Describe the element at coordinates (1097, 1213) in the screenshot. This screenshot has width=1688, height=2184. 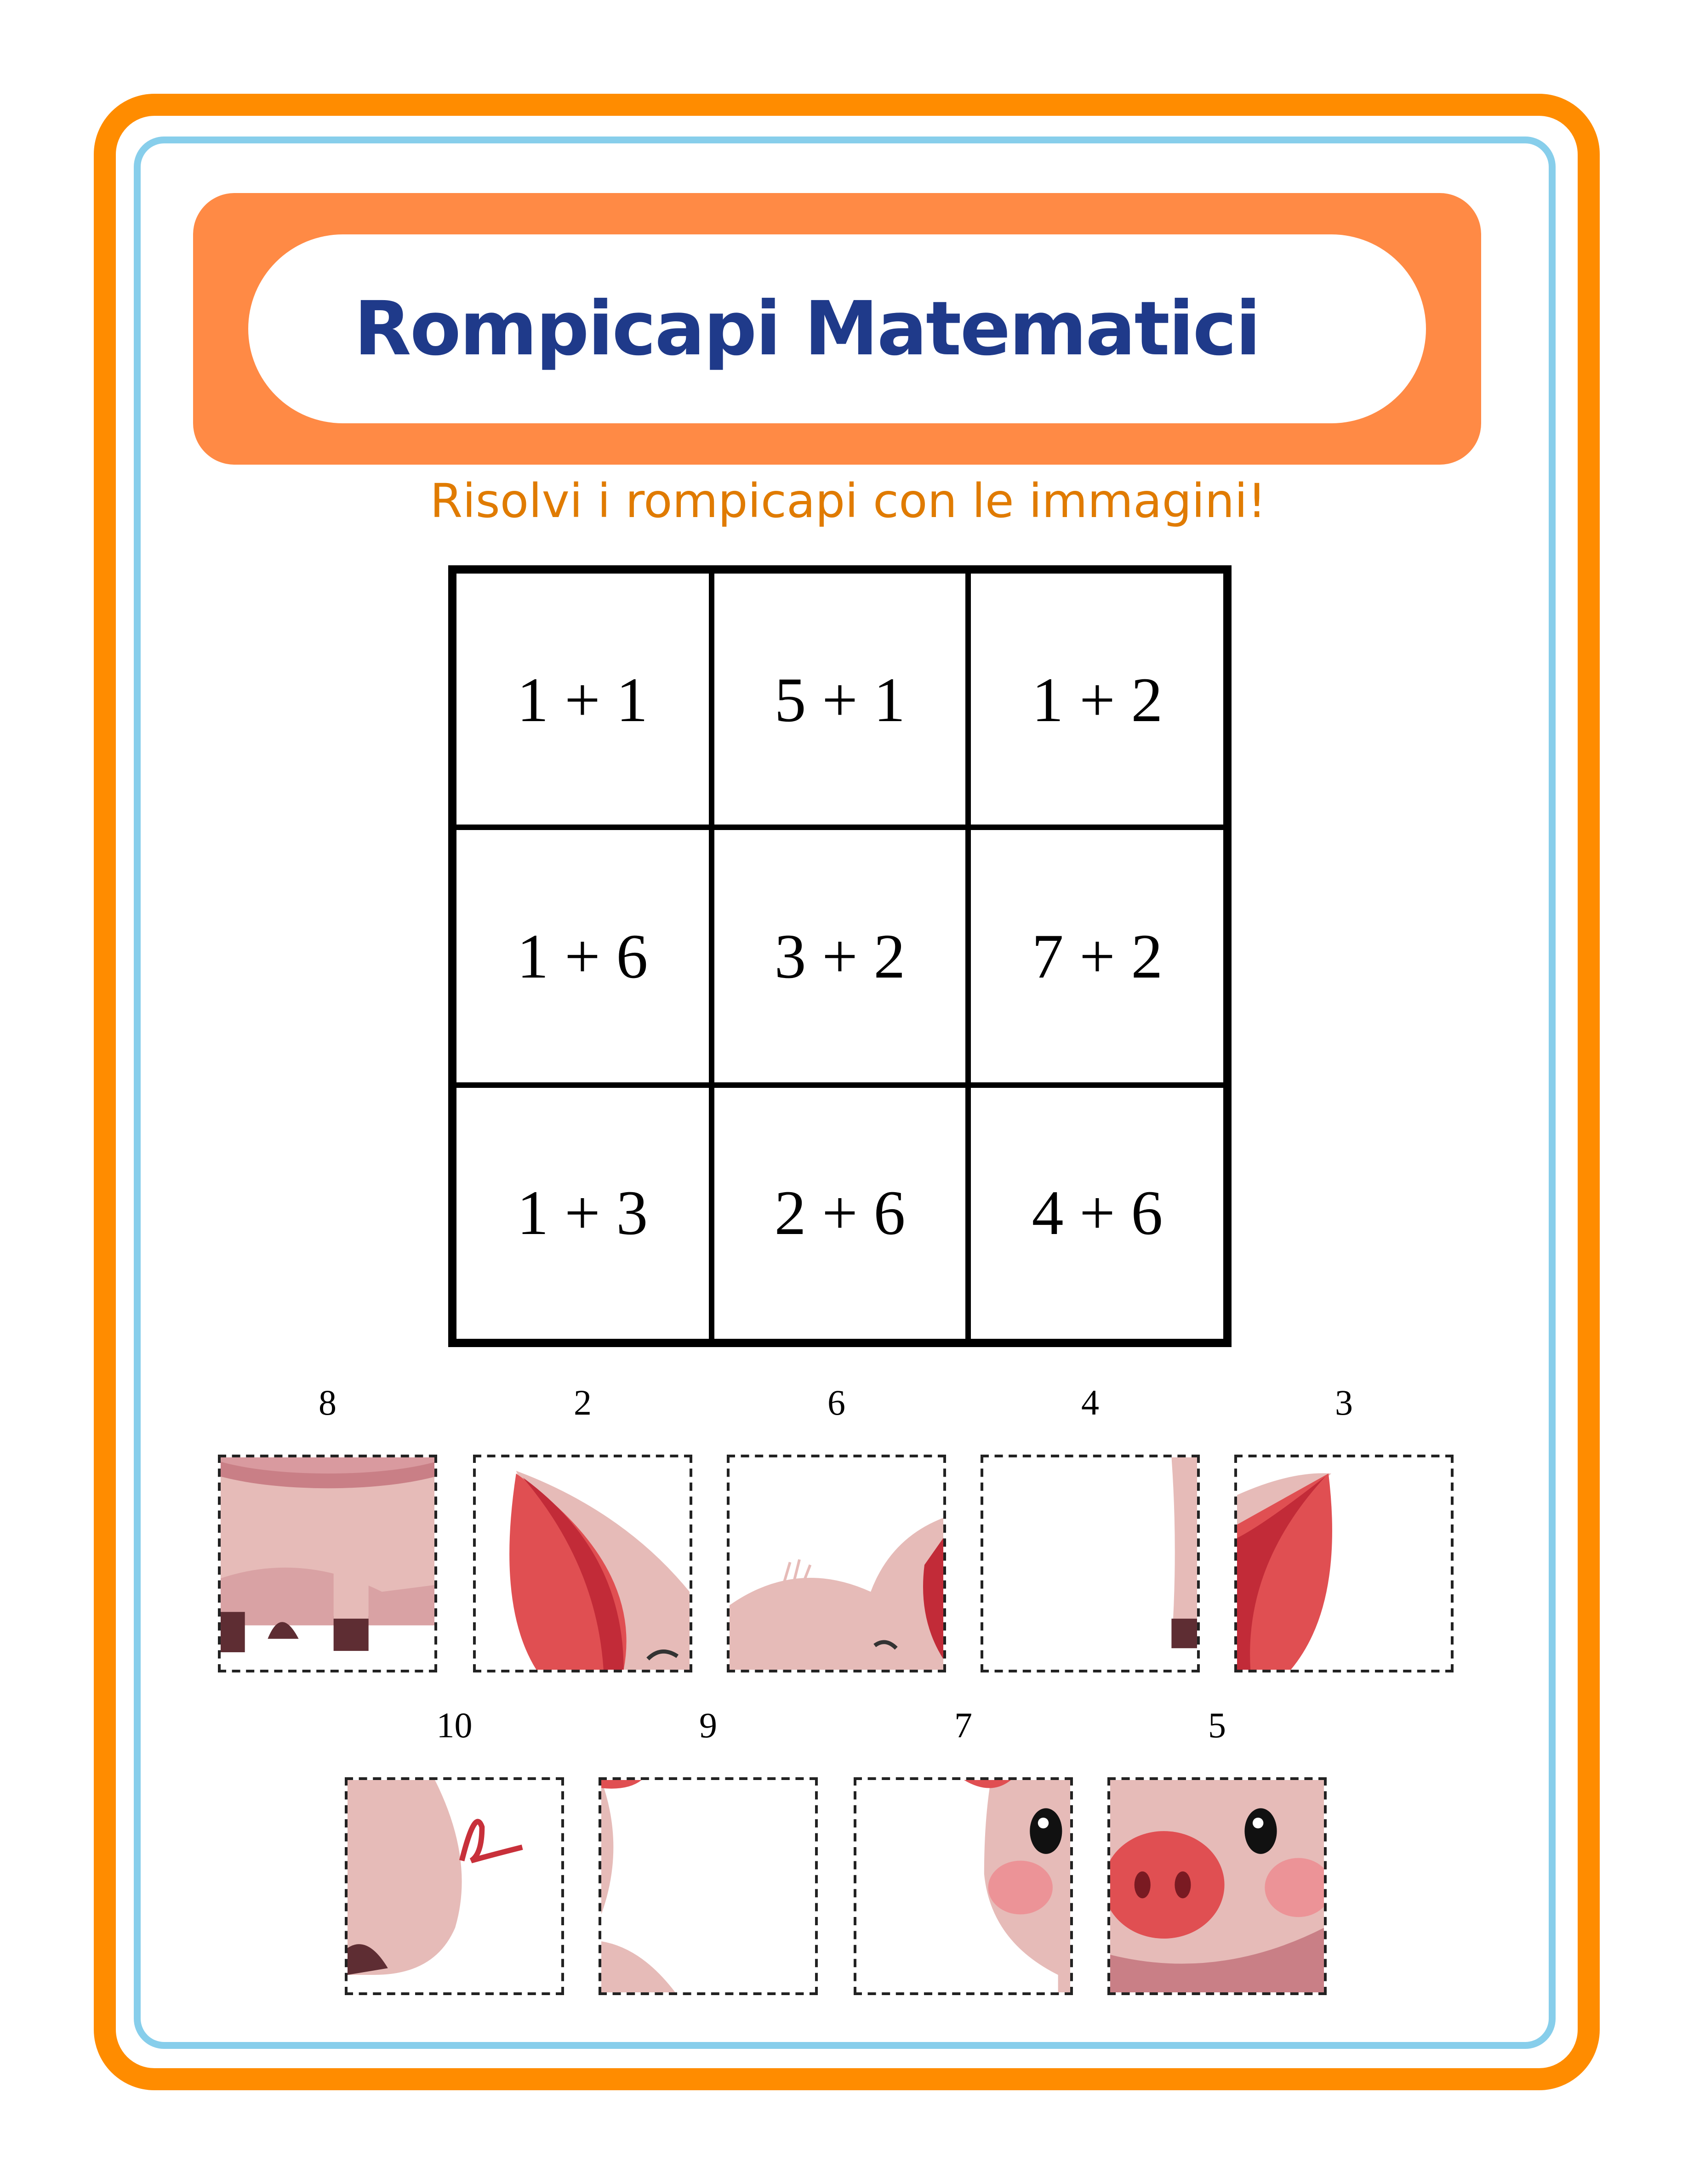
I see `grid-cell: 4 + 6` at that location.